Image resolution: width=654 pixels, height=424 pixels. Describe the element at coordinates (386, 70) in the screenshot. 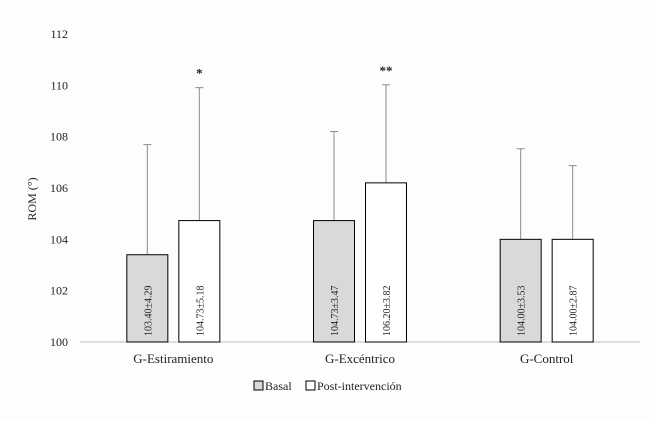

I see `significance-marker: **` at that location.